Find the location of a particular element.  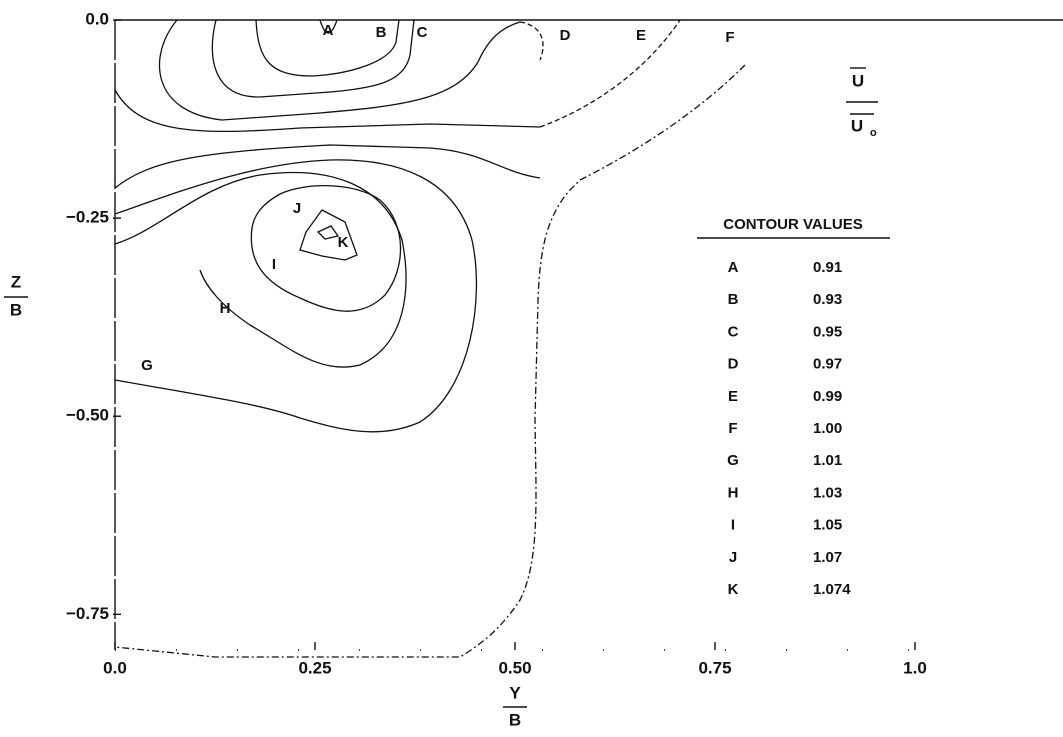

legend-value: 0.91 is located at coordinates (827, 267).